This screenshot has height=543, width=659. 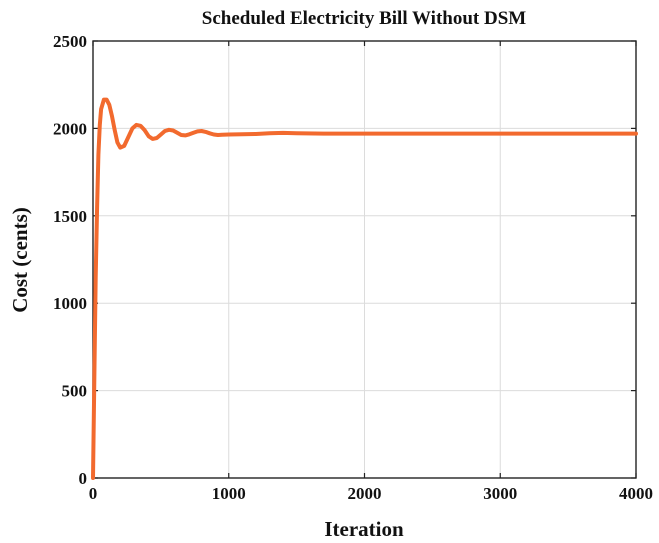 I want to click on y-tick-label: 0, so click(x=83, y=478).